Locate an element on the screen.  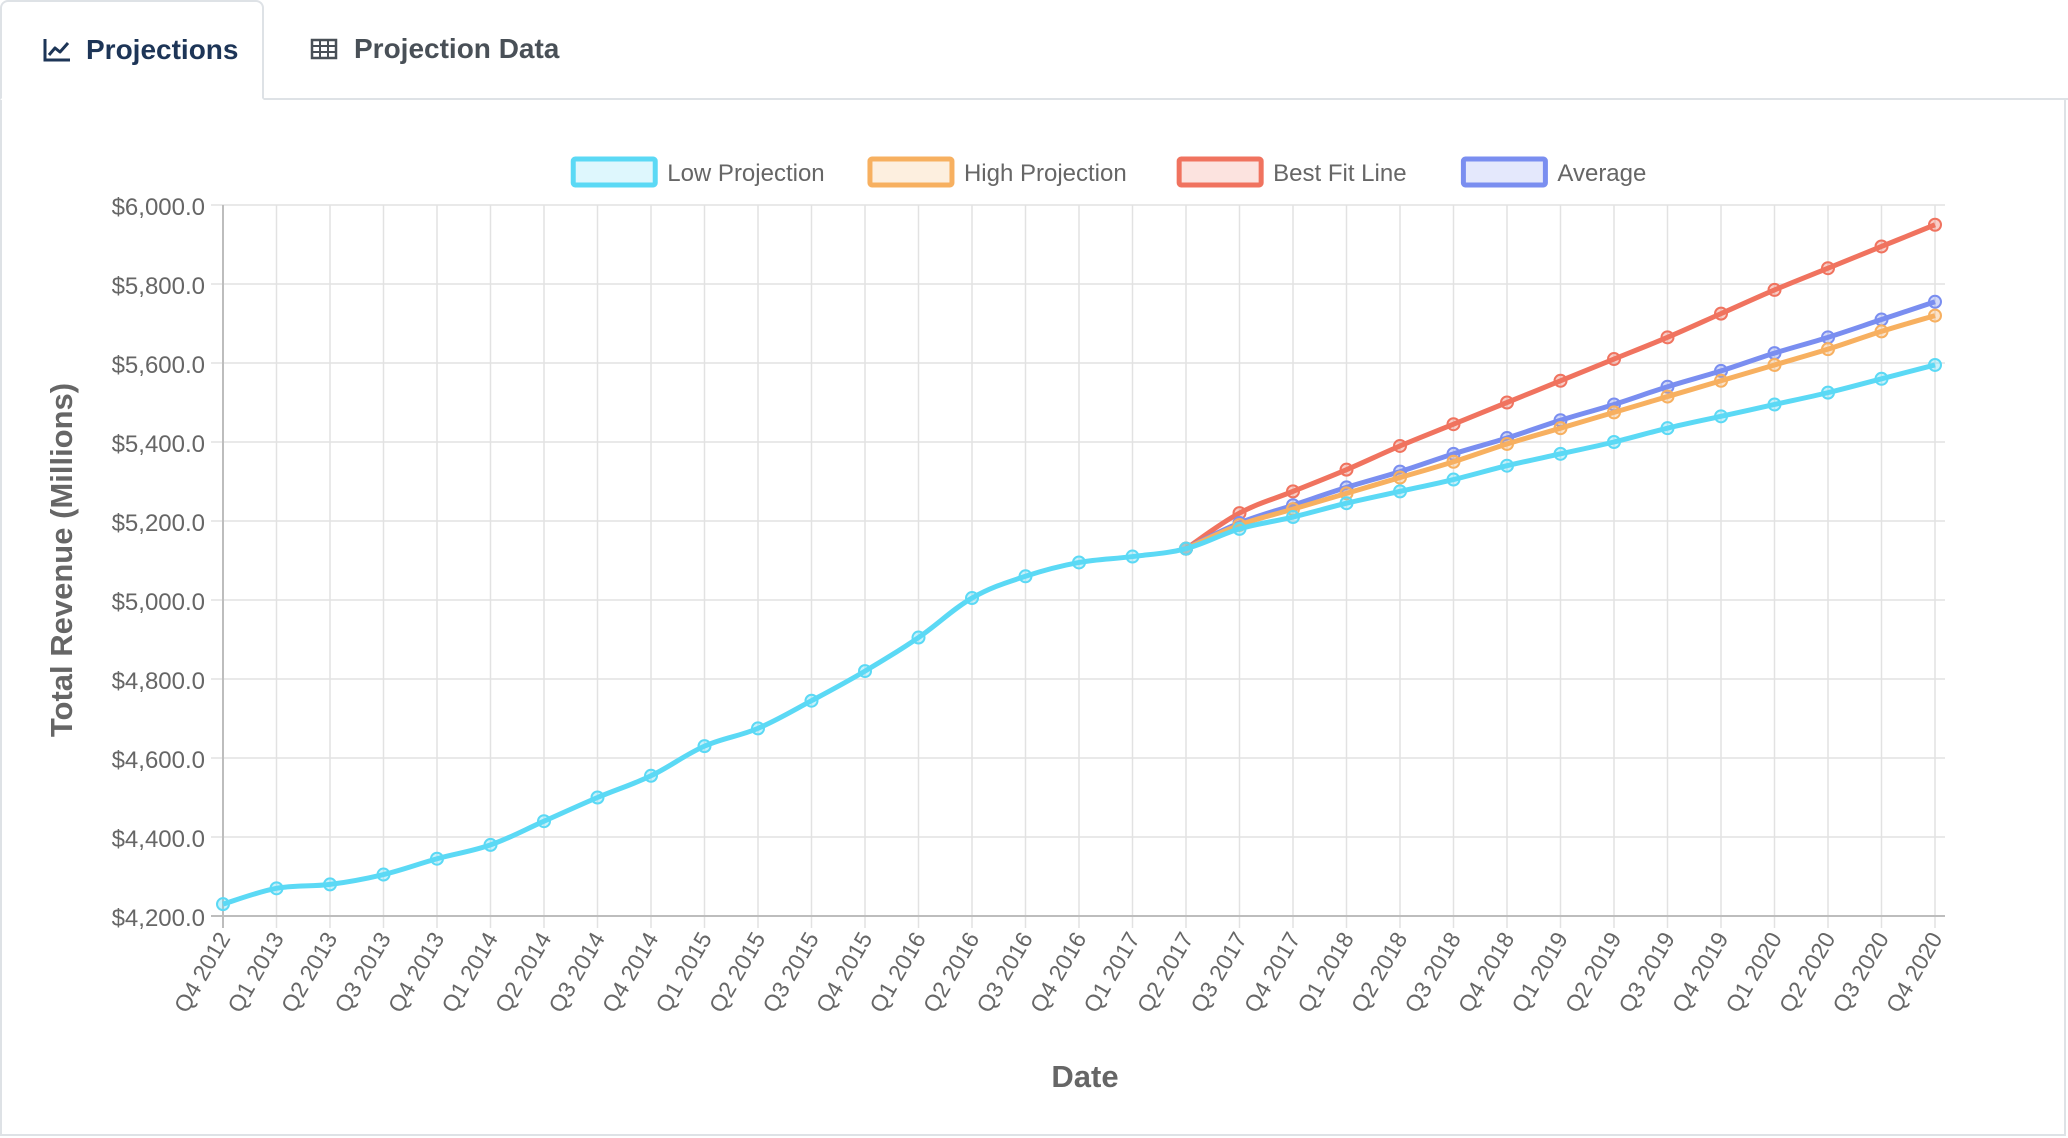
y-tick-label: $5,600.0 is located at coordinates (158, 365).